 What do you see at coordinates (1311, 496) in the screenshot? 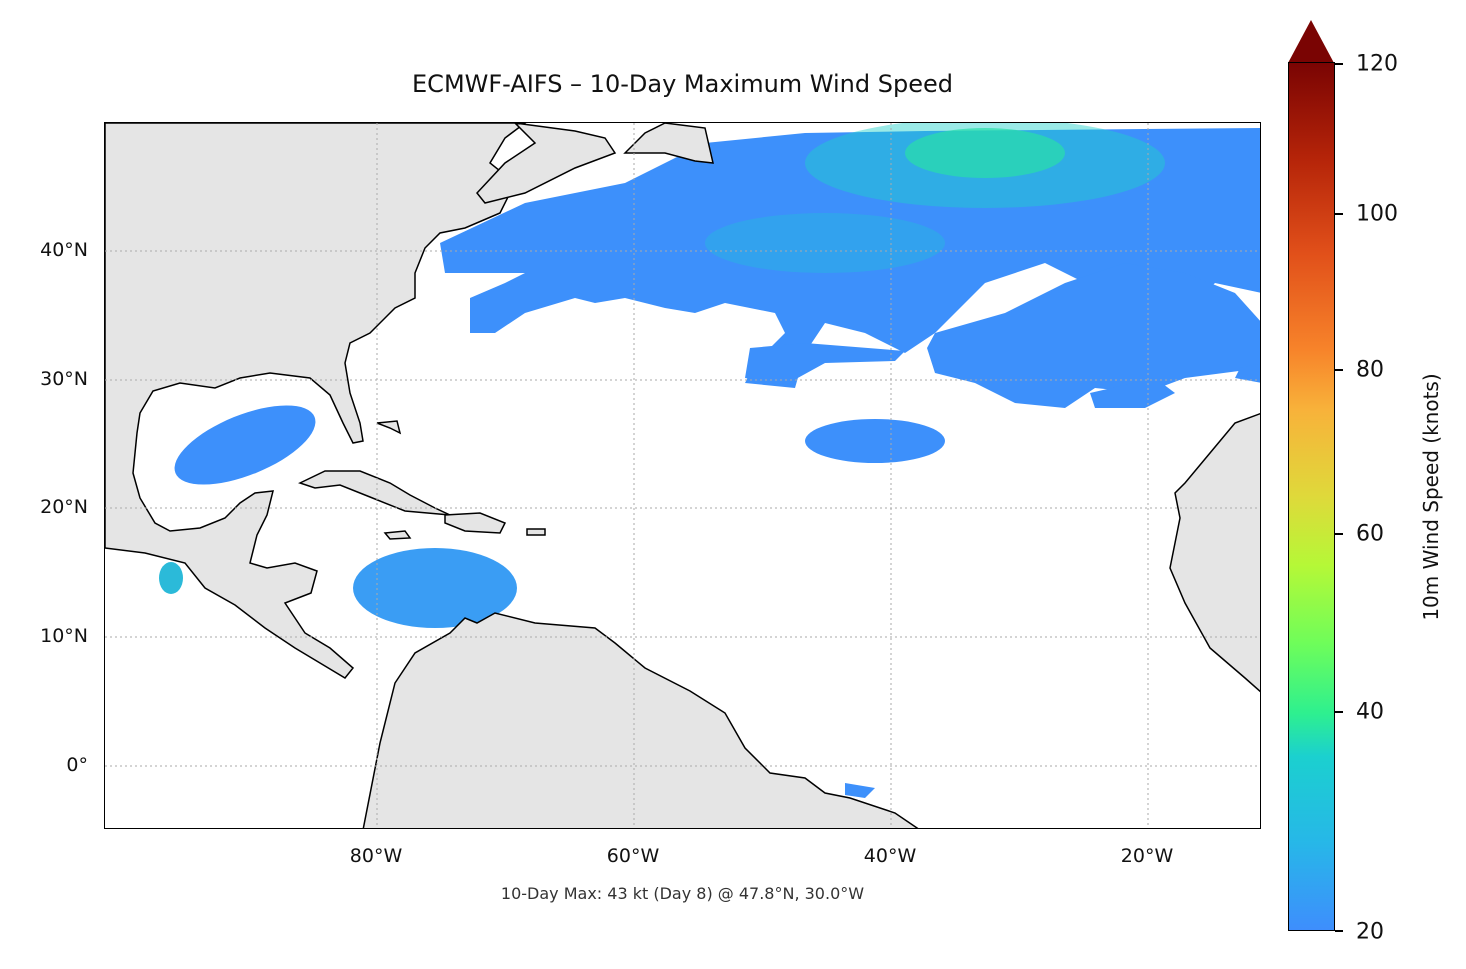
I see `colorbar` at bounding box center [1311, 496].